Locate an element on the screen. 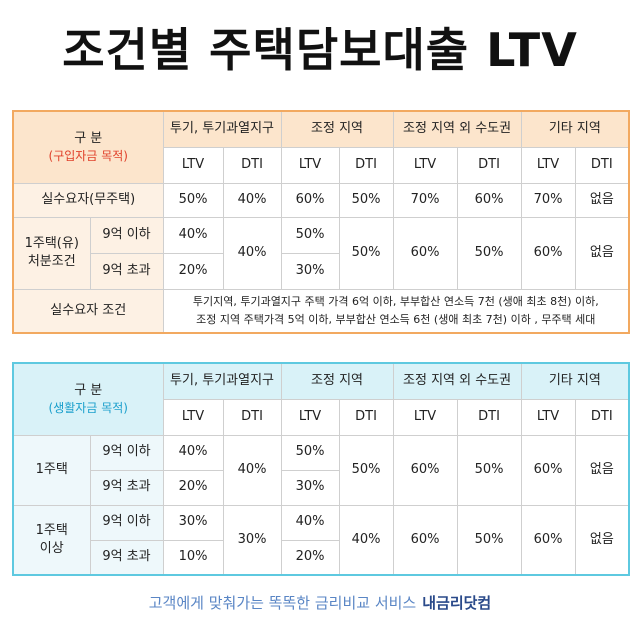  table2-zone-1: 투기, 투기과열지구 is located at coordinates (222, 381).